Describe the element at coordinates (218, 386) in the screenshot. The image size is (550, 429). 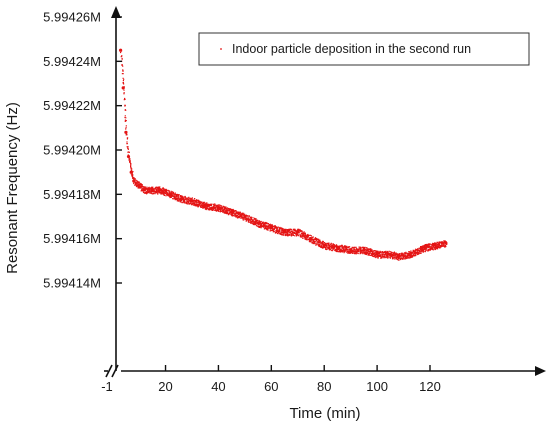
I see `x-tick-label: 40` at that location.